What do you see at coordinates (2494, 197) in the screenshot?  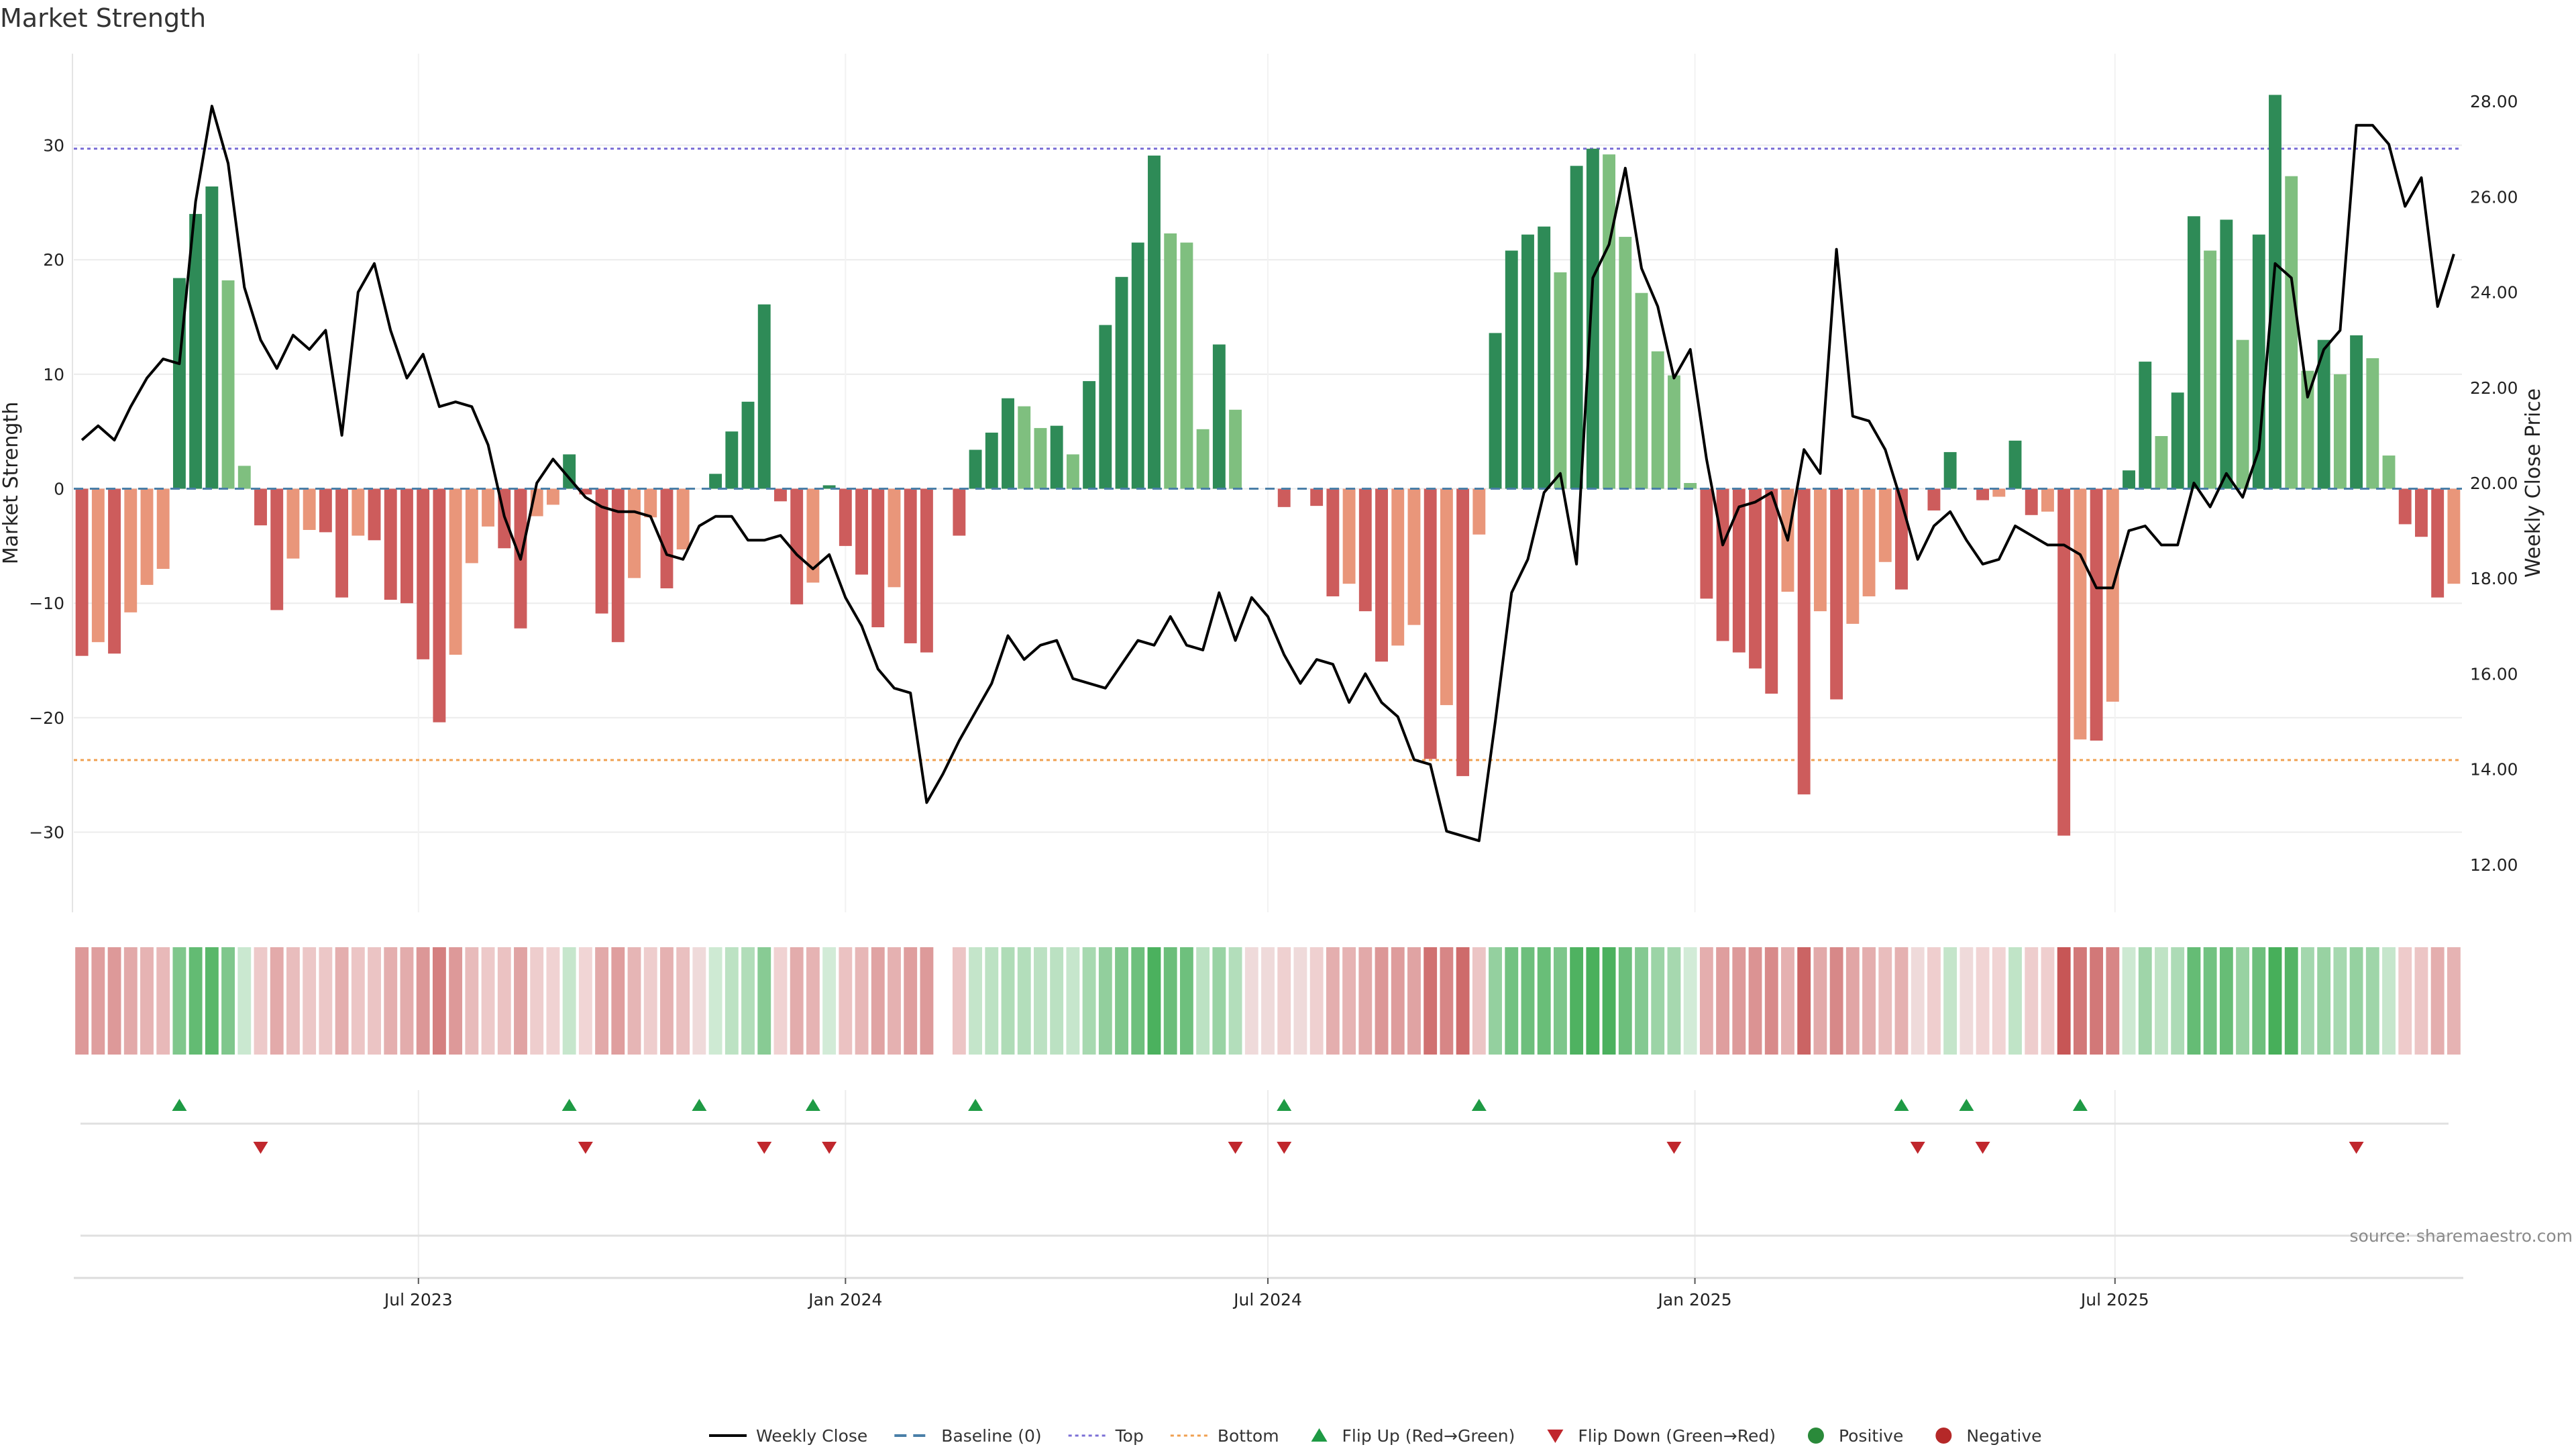 I see `y2-tick-label: 26.00` at bounding box center [2494, 197].